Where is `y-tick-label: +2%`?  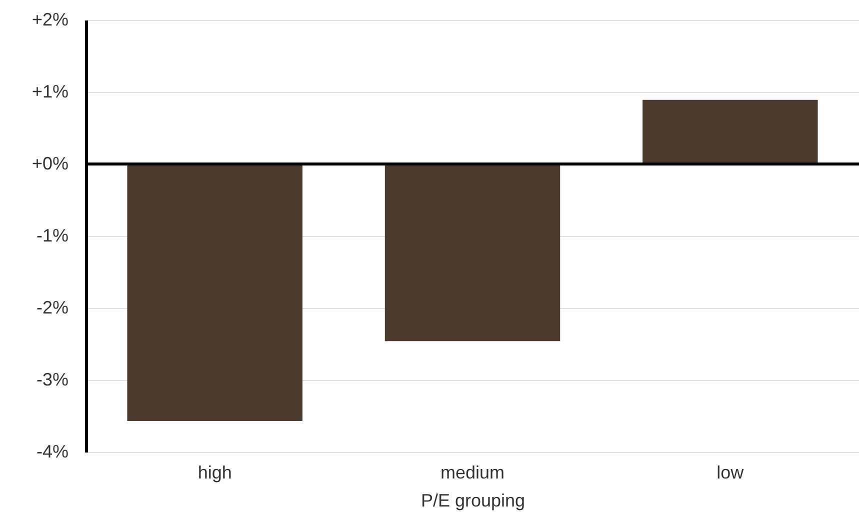
y-tick-label: +2% is located at coordinates (50, 20).